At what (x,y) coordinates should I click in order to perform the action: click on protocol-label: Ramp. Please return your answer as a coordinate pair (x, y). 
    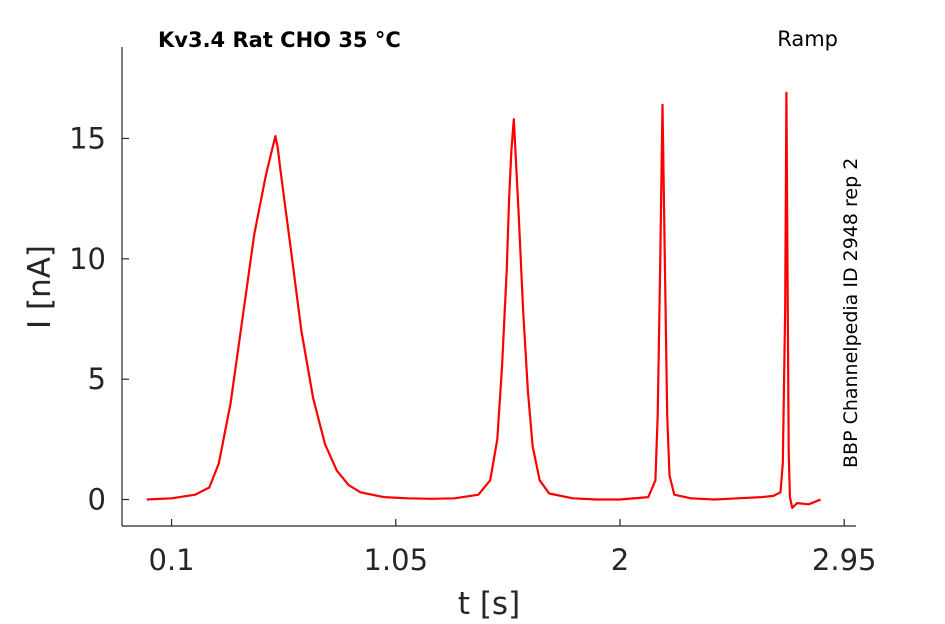
    Looking at the image, I should click on (807, 39).